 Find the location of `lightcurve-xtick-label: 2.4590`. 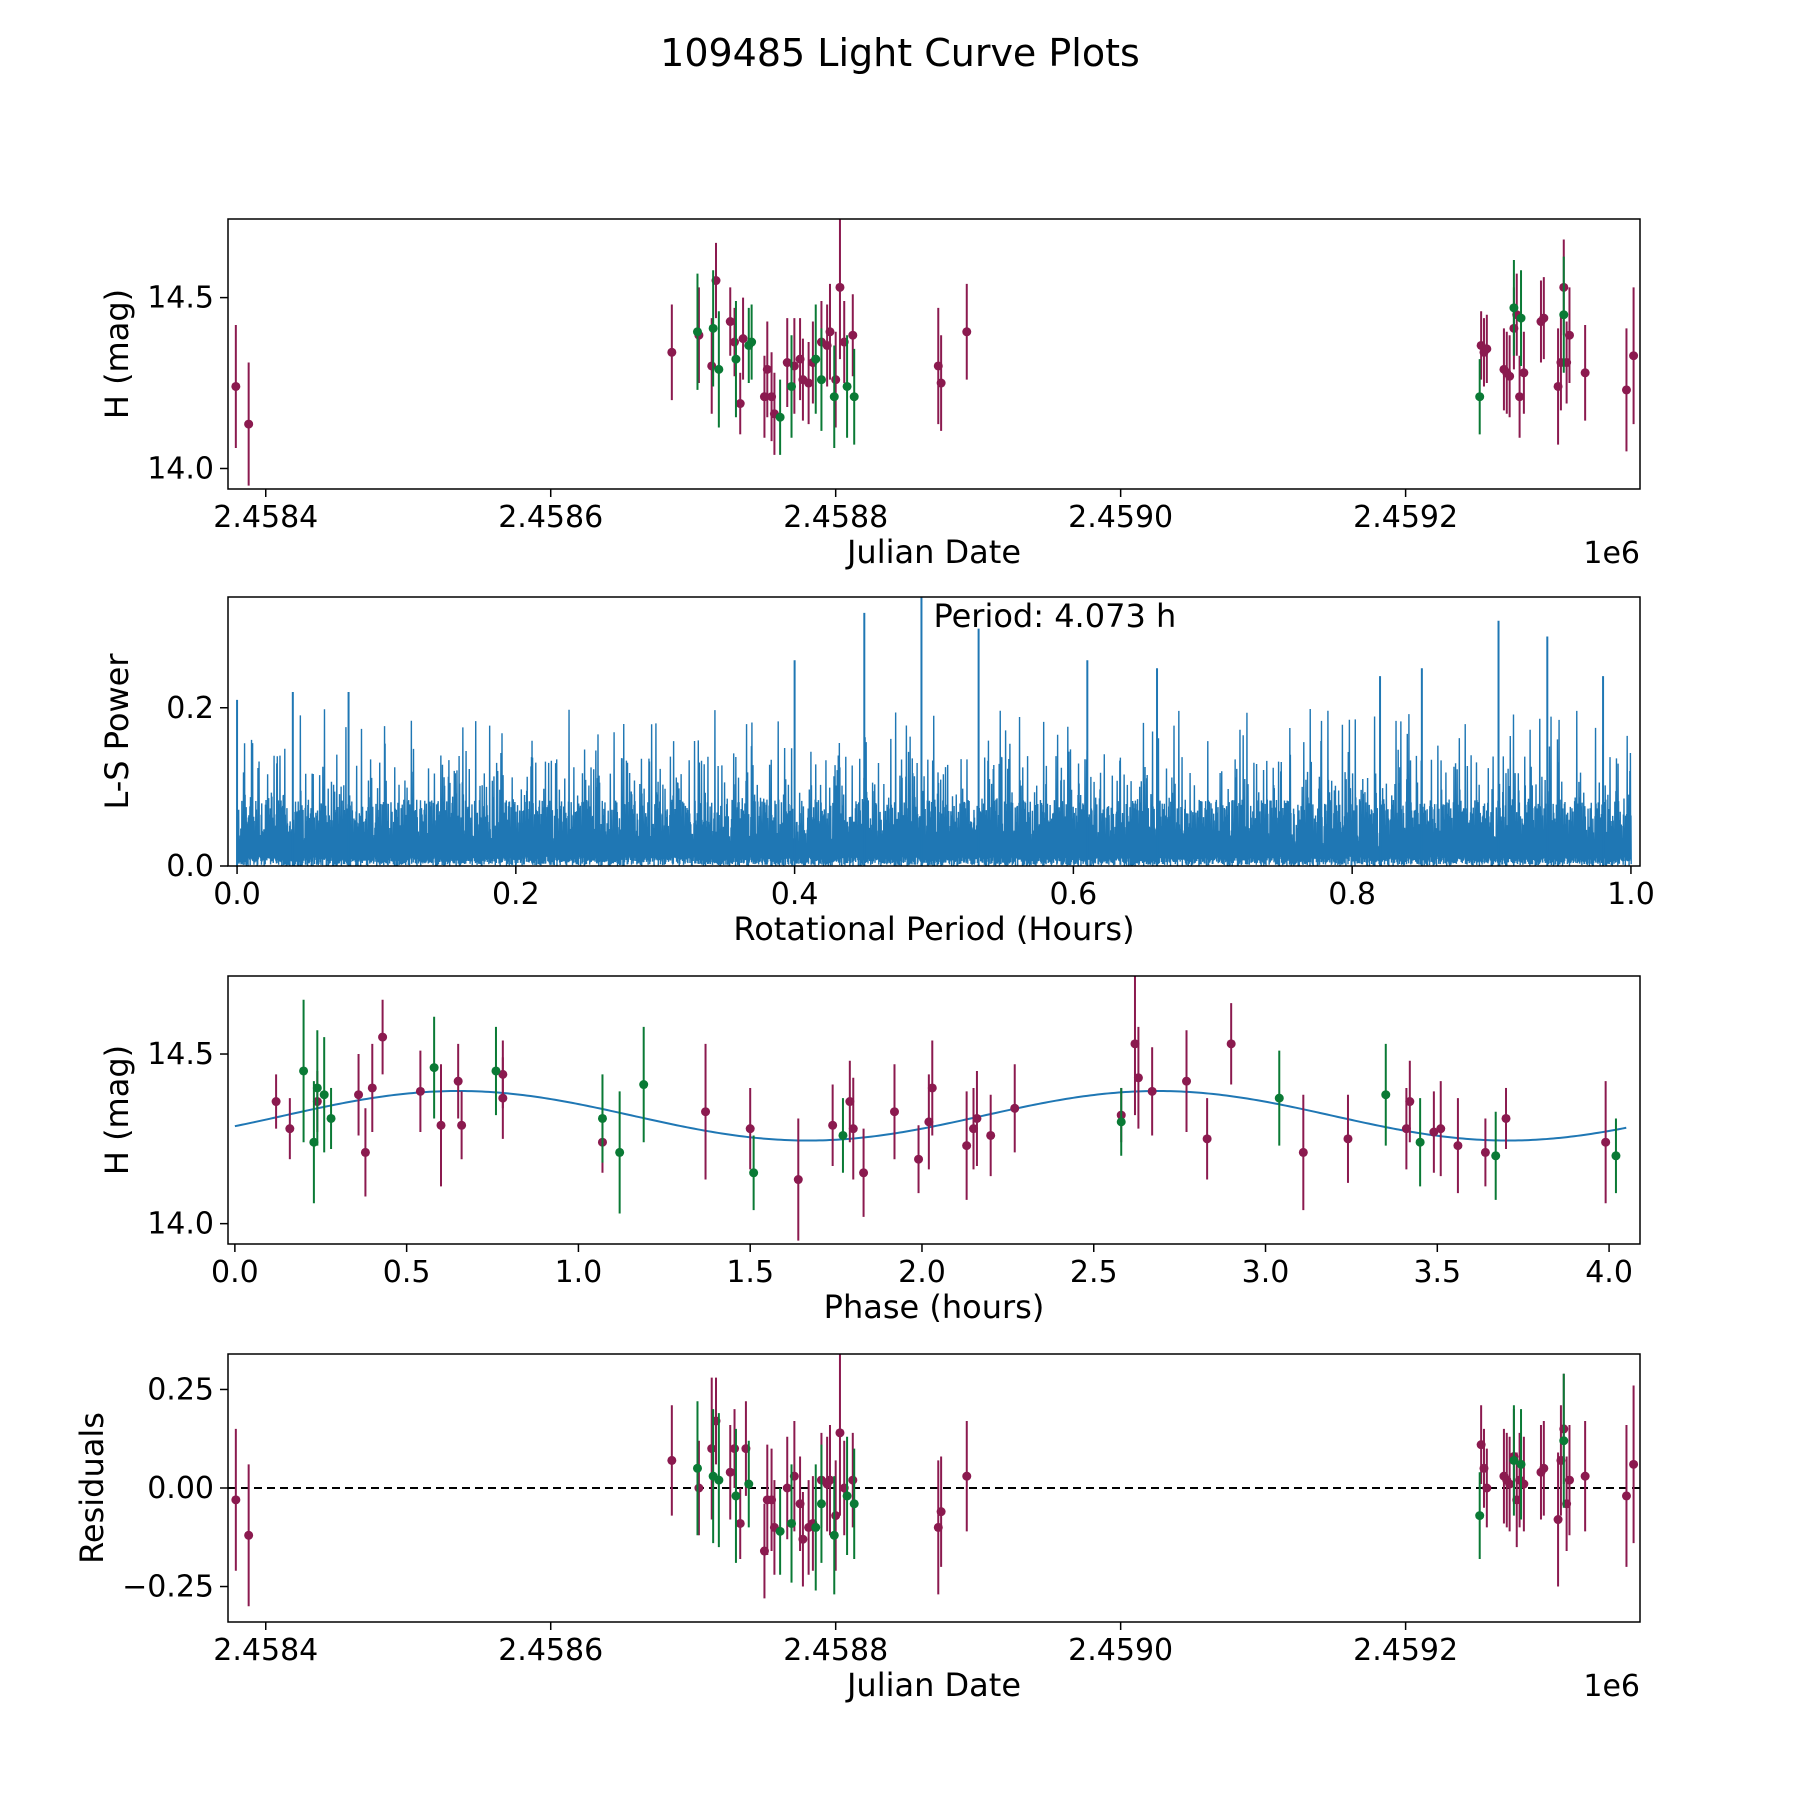

lightcurve-xtick-label: 2.4590 is located at coordinates (1120, 517).